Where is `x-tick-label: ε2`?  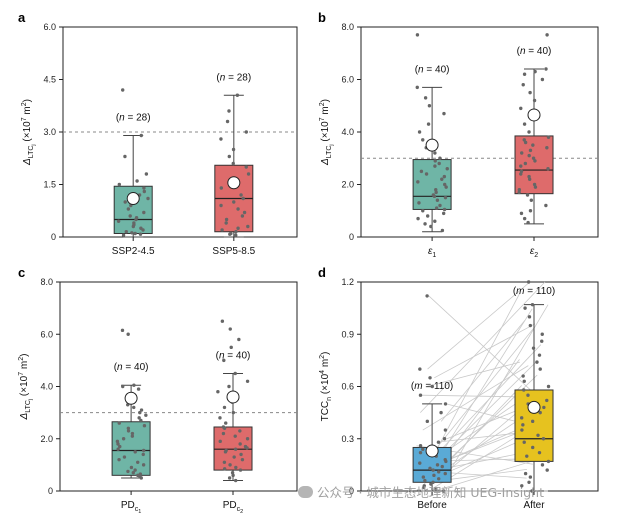
x-tick-label: ε2 is located at coordinates (534, 252).